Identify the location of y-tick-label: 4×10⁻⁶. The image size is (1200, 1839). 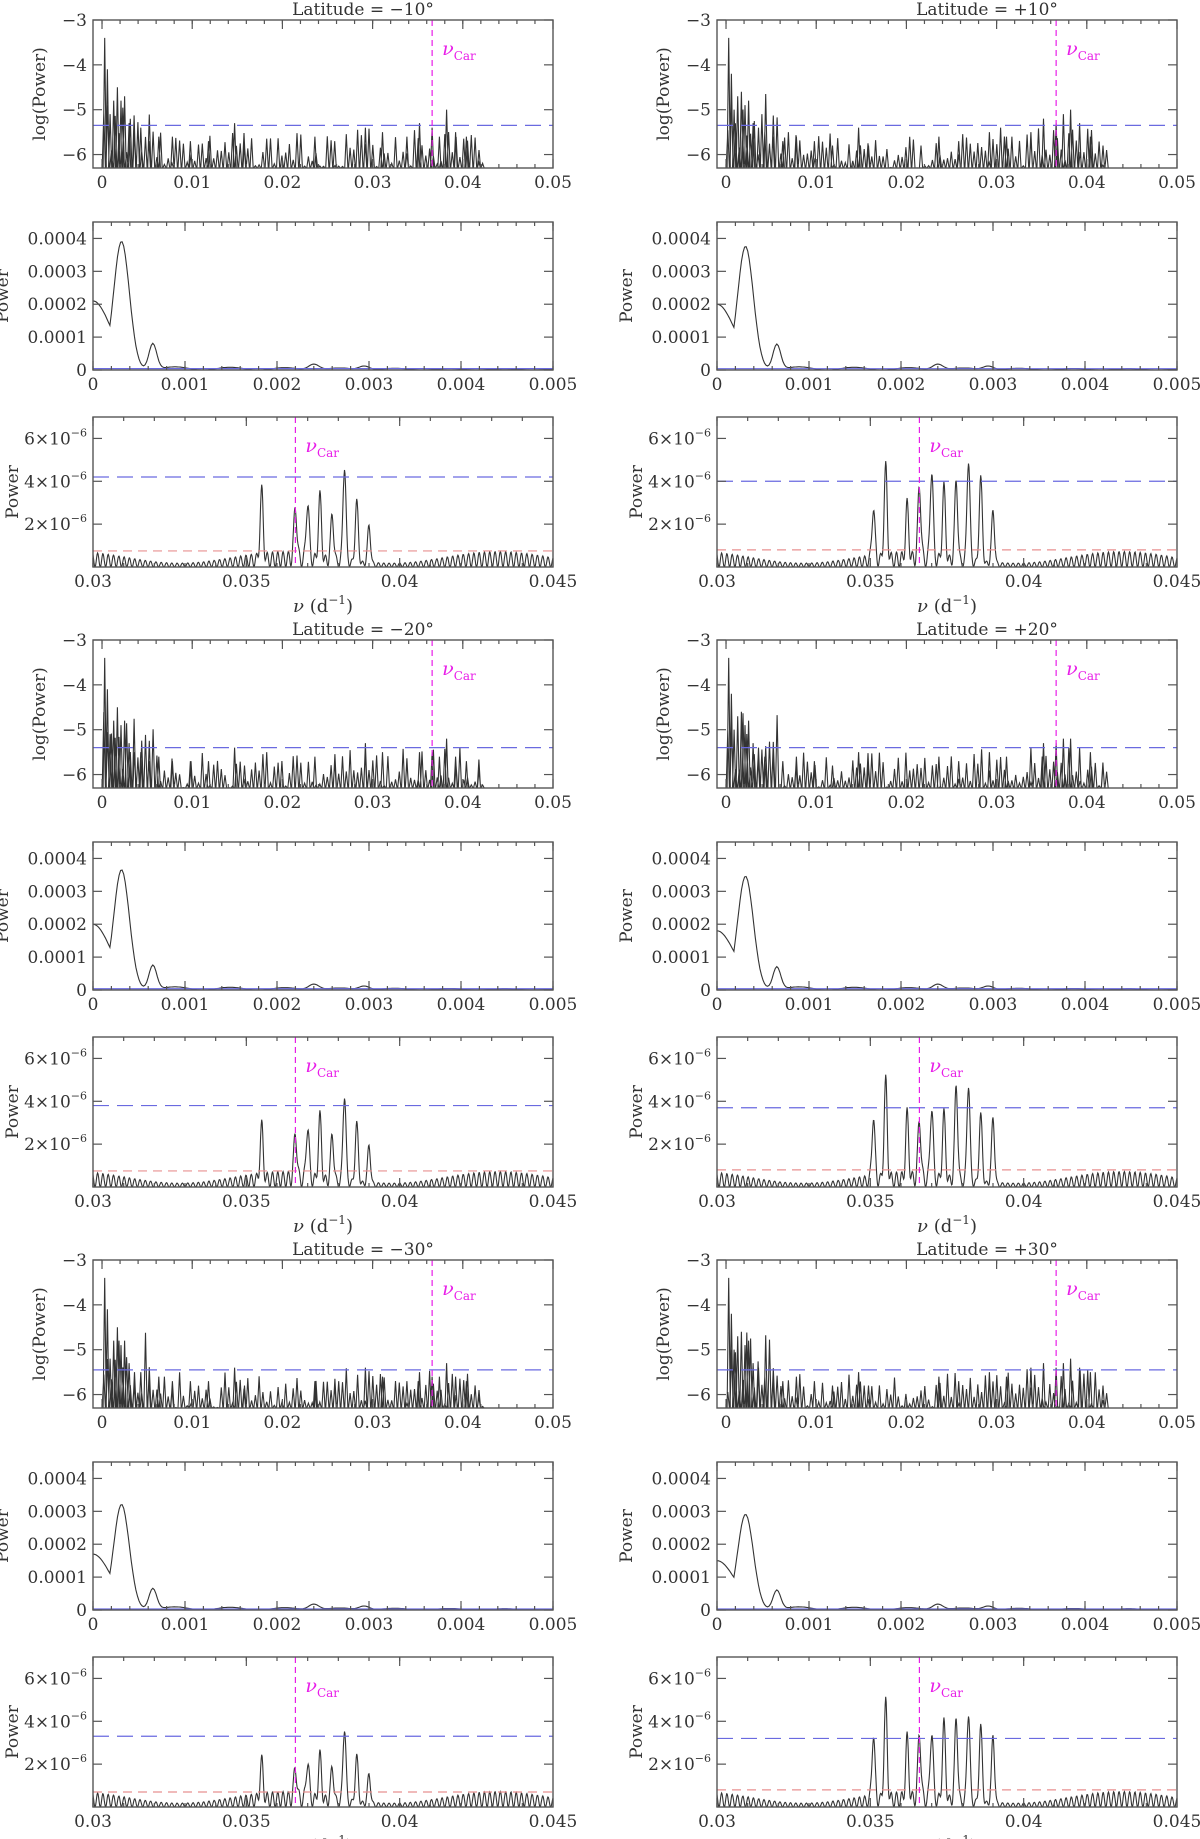
(55, 1720).